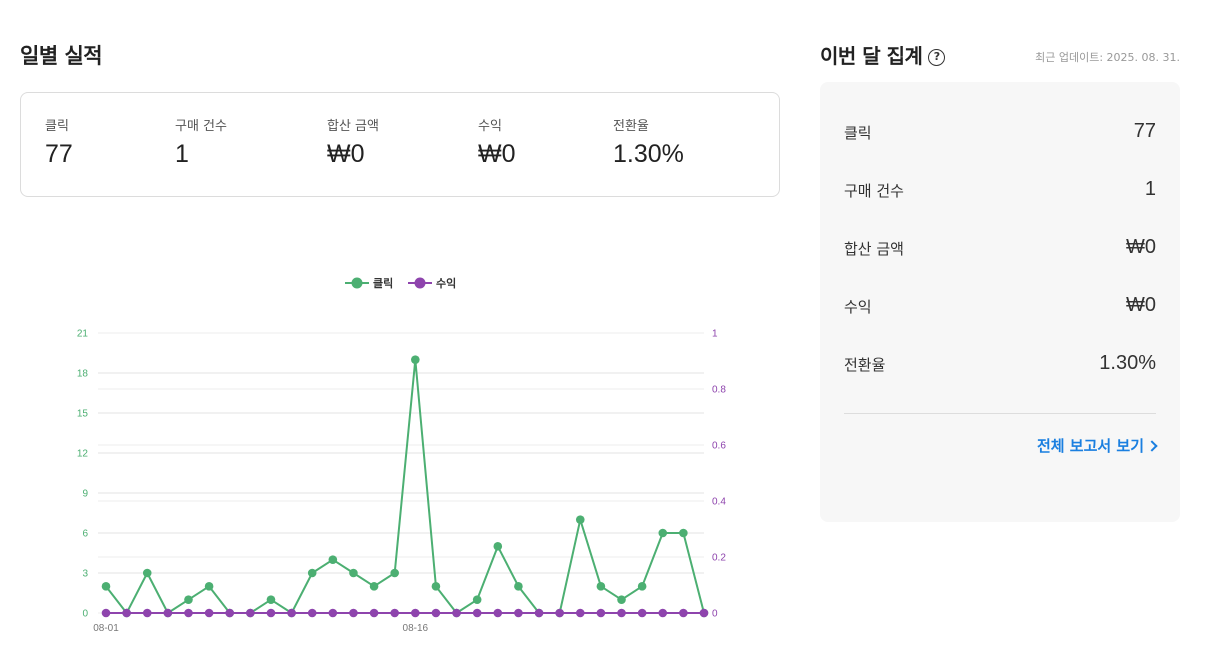 The image size is (1213, 652). Describe the element at coordinates (1144, 131) in the screenshot. I see `summary-value: 77` at that location.